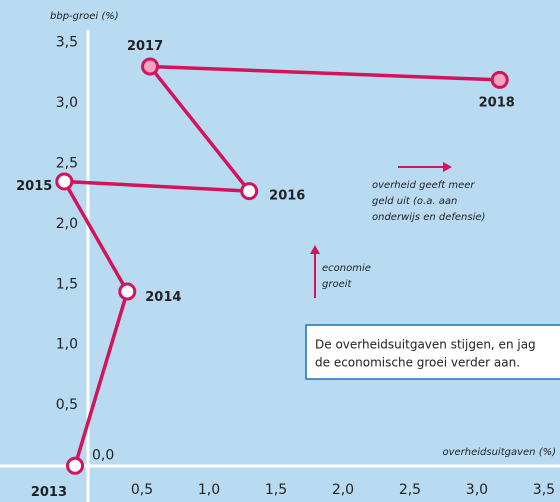  I want to click on callout-text: de economische groei verder aan., so click(417, 363).